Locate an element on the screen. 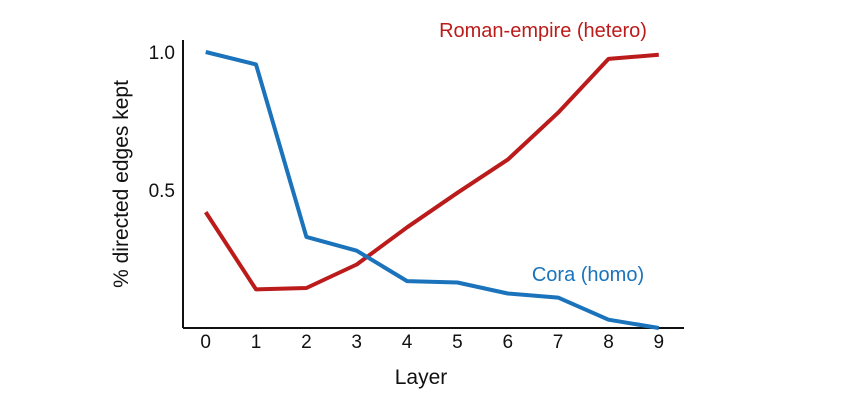  x-tick-label: 3 is located at coordinates (356, 342).